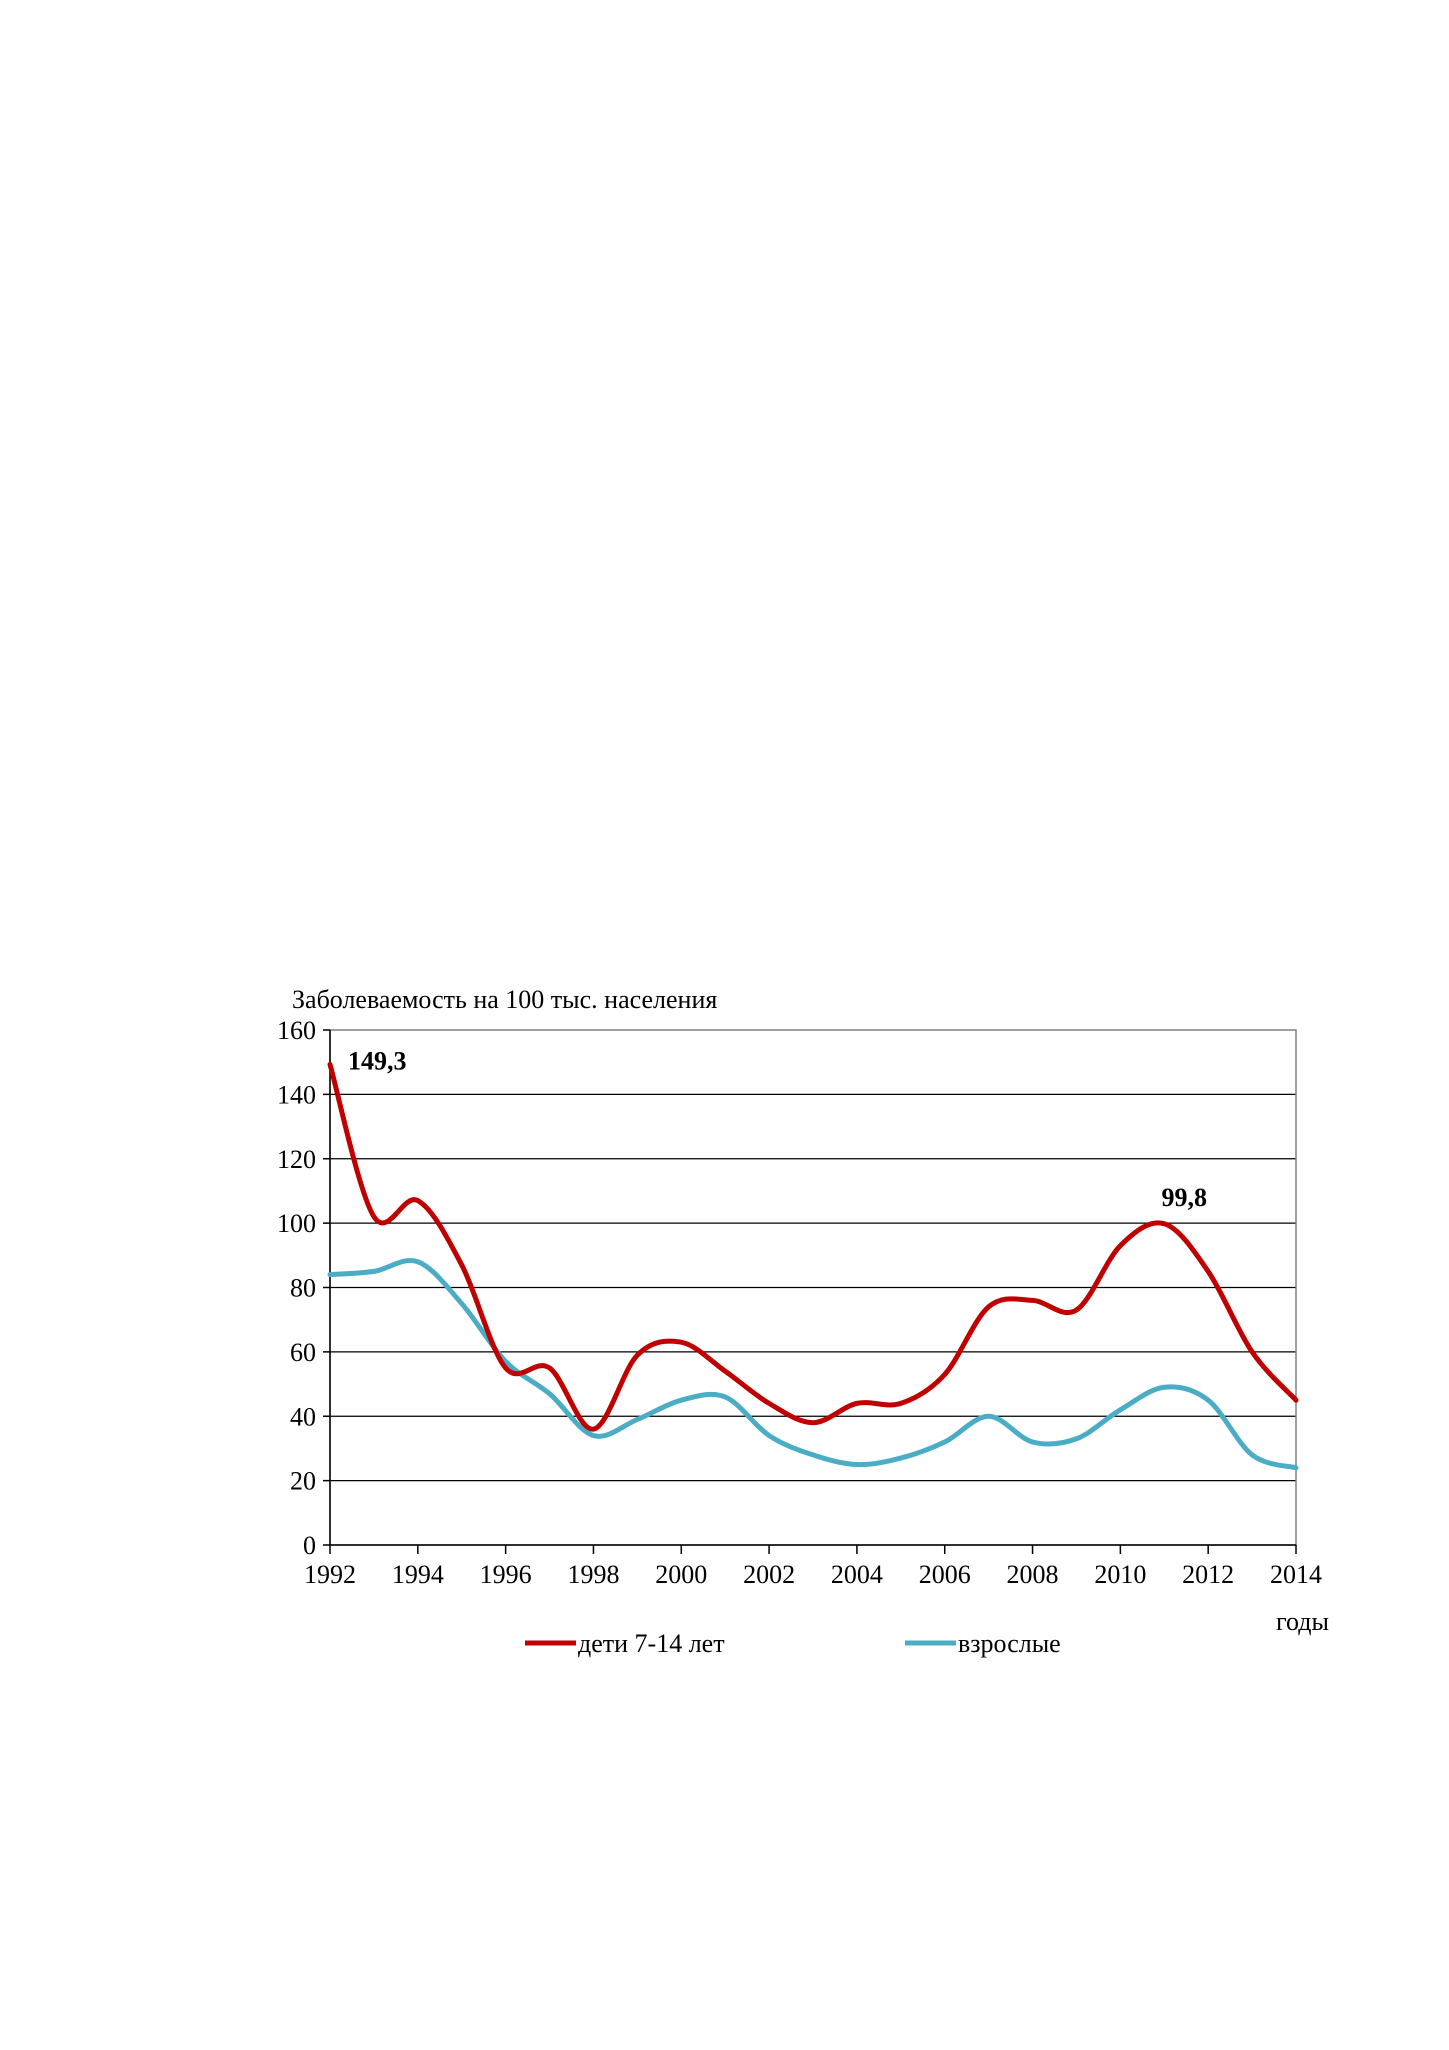  Describe the element at coordinates (504, 999) in the screenshot. I see `y-axis-title: Заболеваемость на 100 тыс. населения` at that location.